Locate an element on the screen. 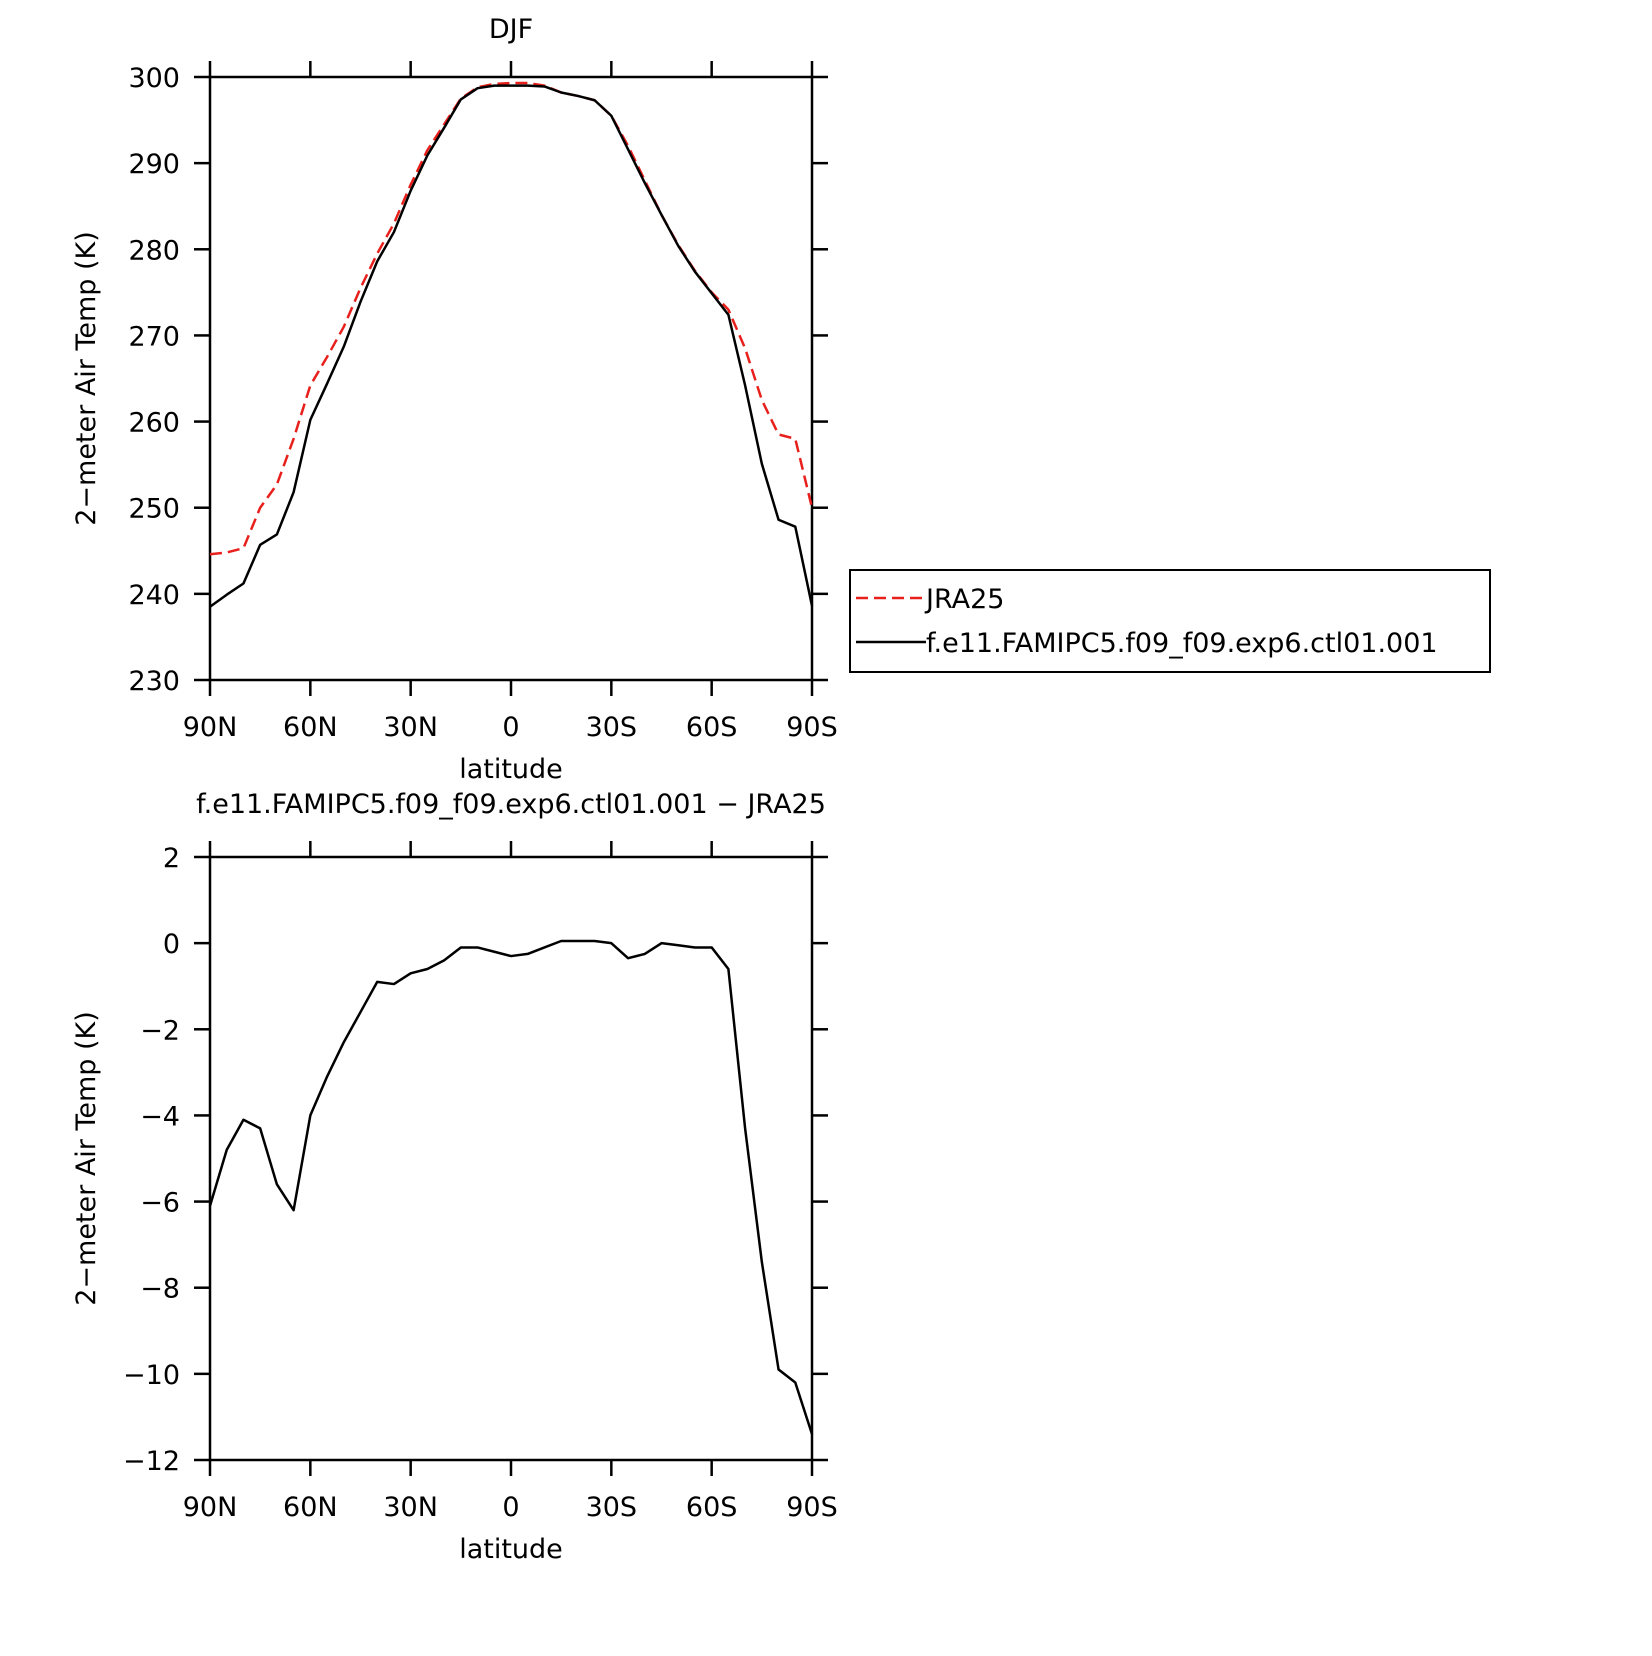  y-tick-label: −10 is located at coordinates (151, 1375).